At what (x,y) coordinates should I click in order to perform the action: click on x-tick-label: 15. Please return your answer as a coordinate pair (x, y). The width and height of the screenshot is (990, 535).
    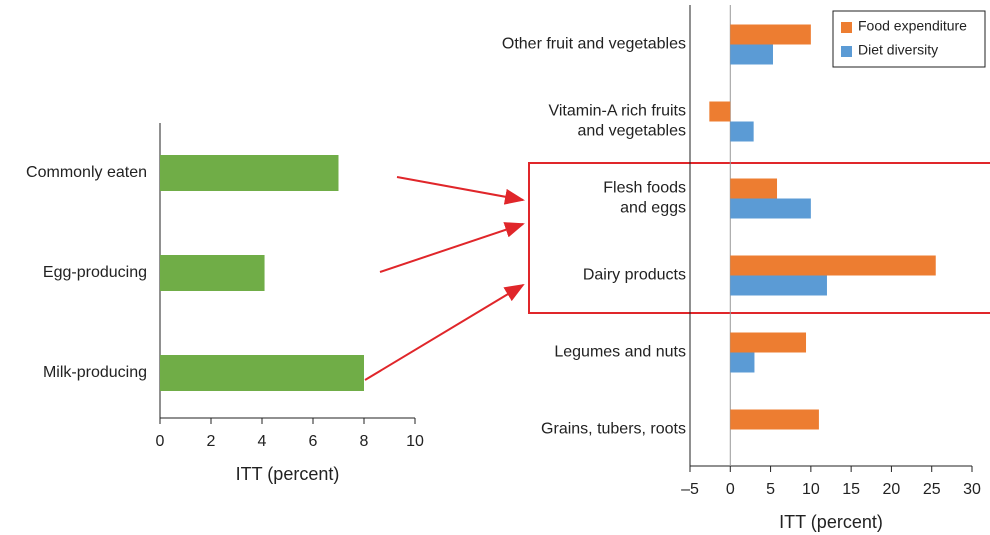
    Looking at the image, I should click on (851, 489).